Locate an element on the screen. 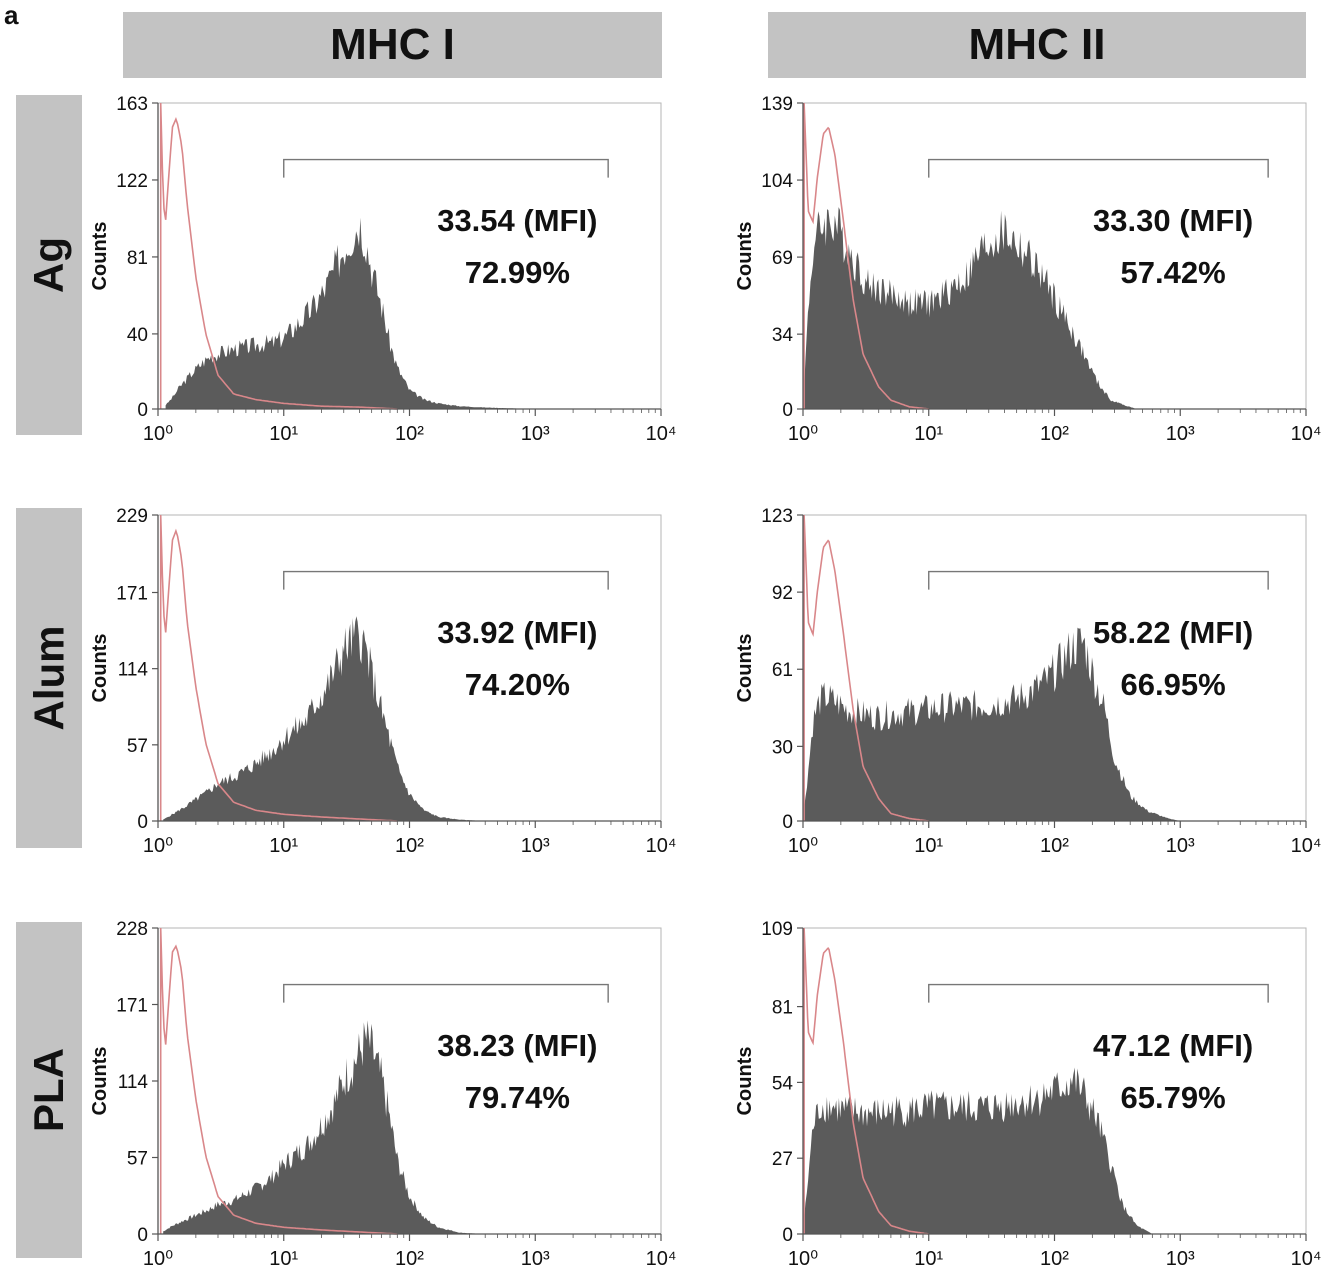 The image size is (1341, 1272). mfi-label: 33.30 (MFI) is located at coordinates (1173, 220).